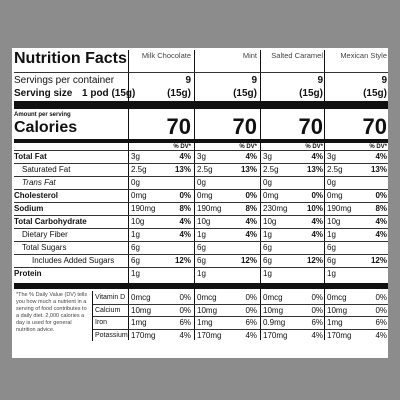 This screenshot has width=400, height=400. Describe the element at coordinates (50, 221) in the screenshot. I see `nutrient-label: Total Carbohydrate` at that location.